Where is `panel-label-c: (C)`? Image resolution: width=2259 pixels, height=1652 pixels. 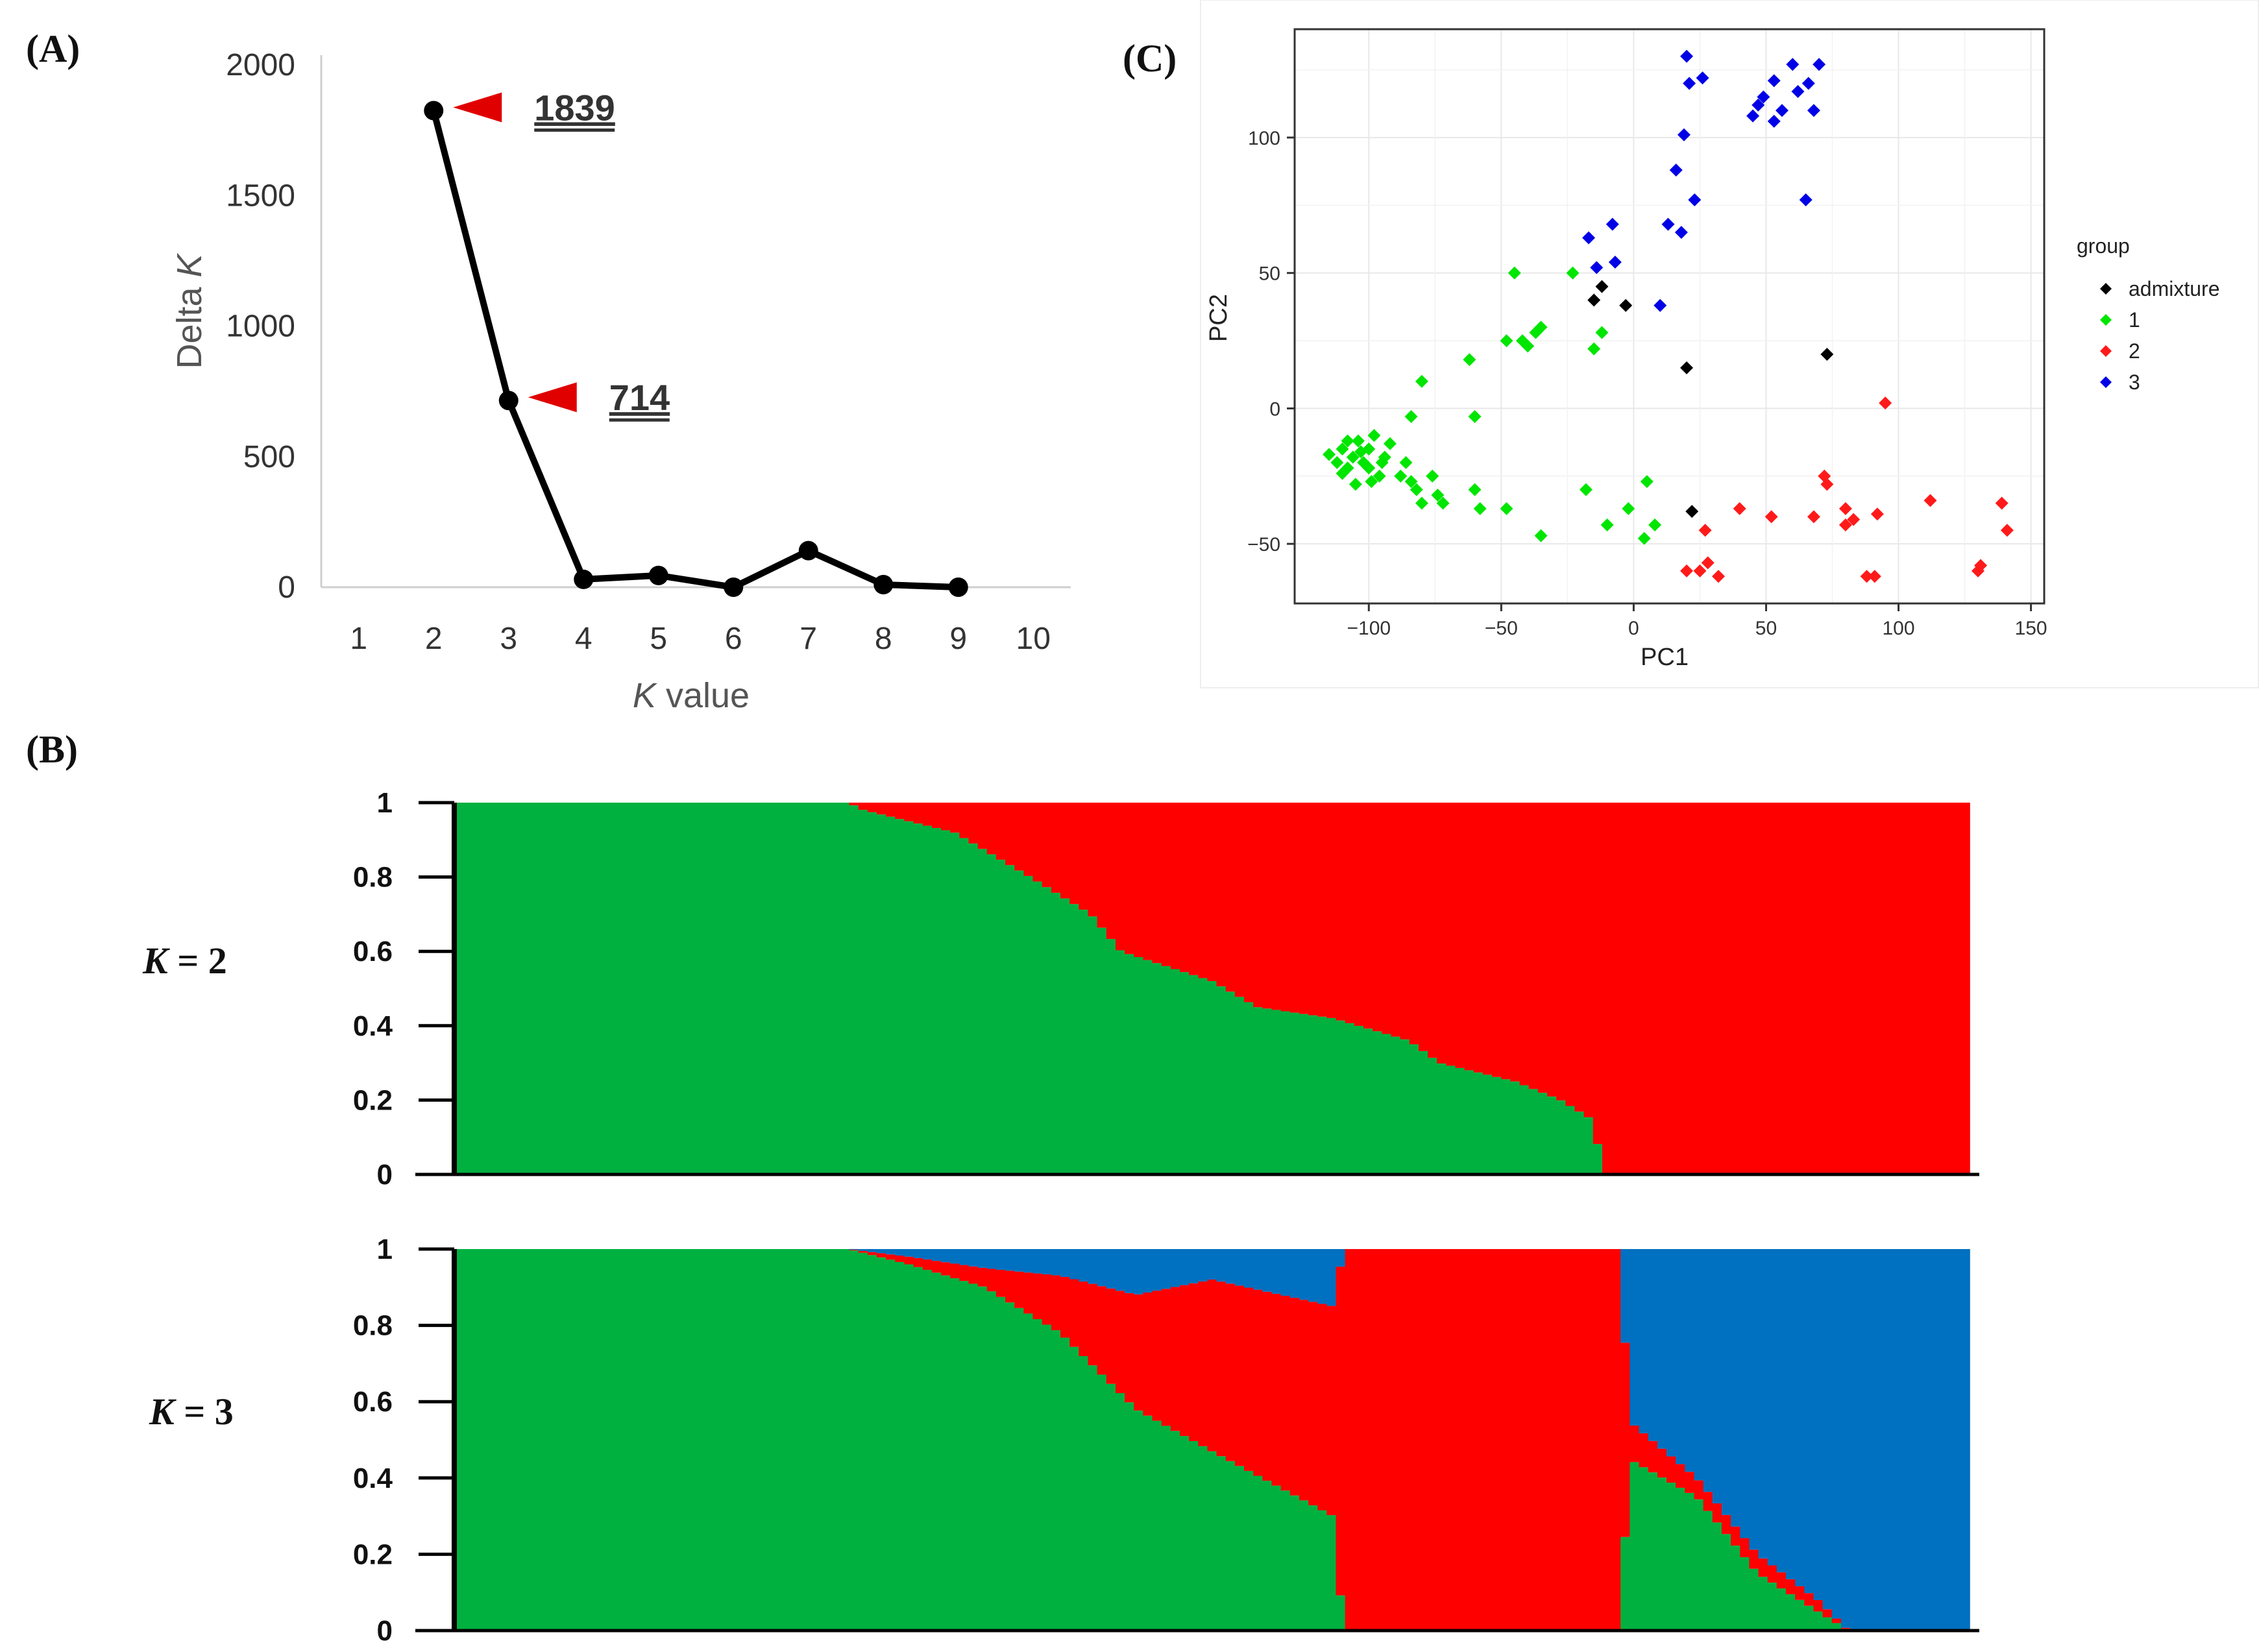 panel-label-c: (C) is located at coordinates (1150, 58).